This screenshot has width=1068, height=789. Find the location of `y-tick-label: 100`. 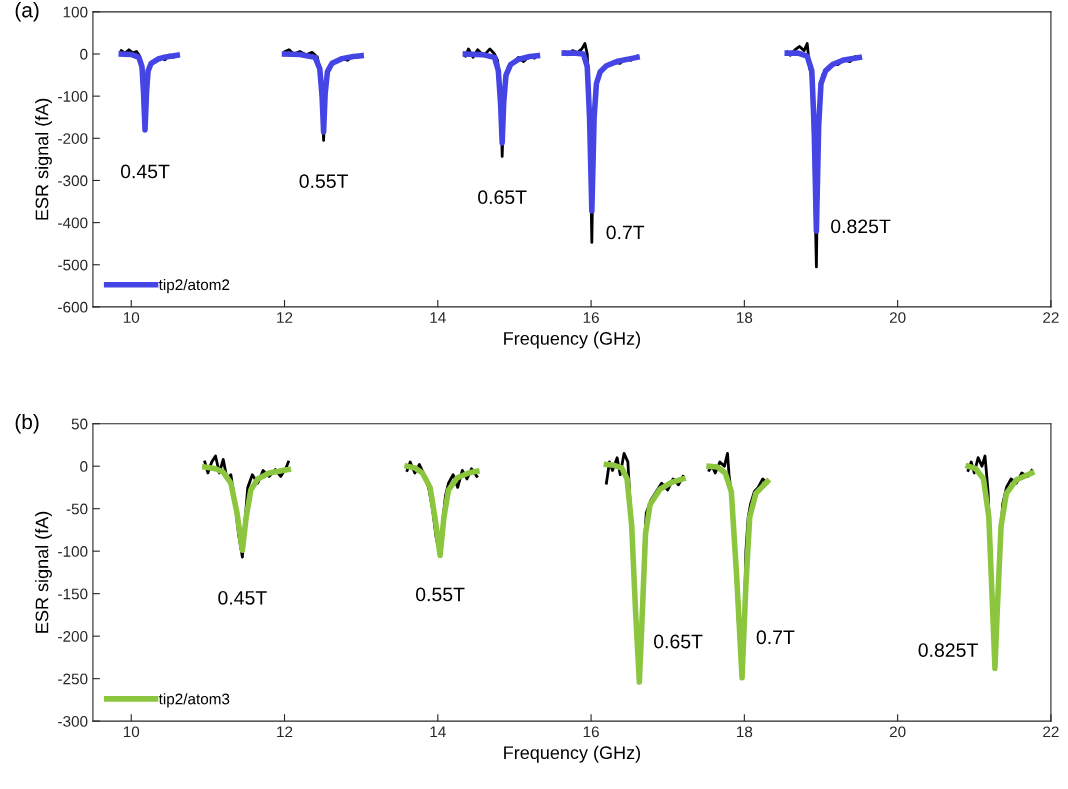

y-tick-label: 100 is located at coordinates (75, 12).